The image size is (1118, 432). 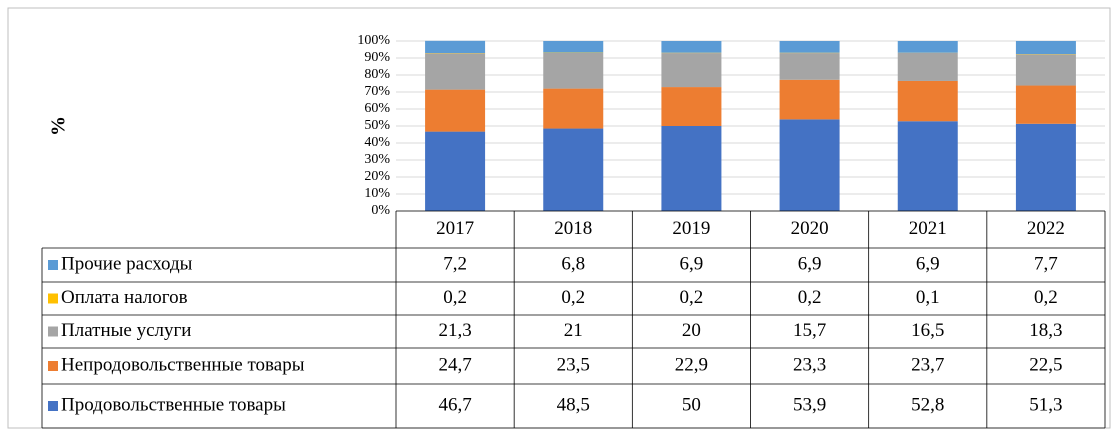 What do you see at coordinates (810, 228) in the screenshot?
I see `x-tick-label: 2020` at bounding box center [810, 228].